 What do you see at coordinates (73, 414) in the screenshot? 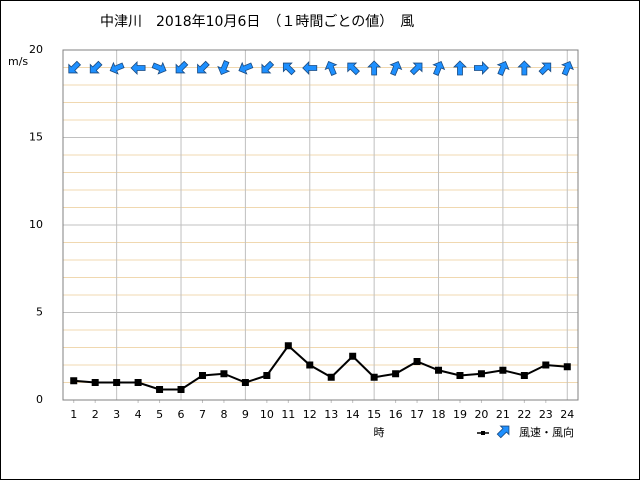
I see `x-tick-label: 1` at bounding box center [73, 414].